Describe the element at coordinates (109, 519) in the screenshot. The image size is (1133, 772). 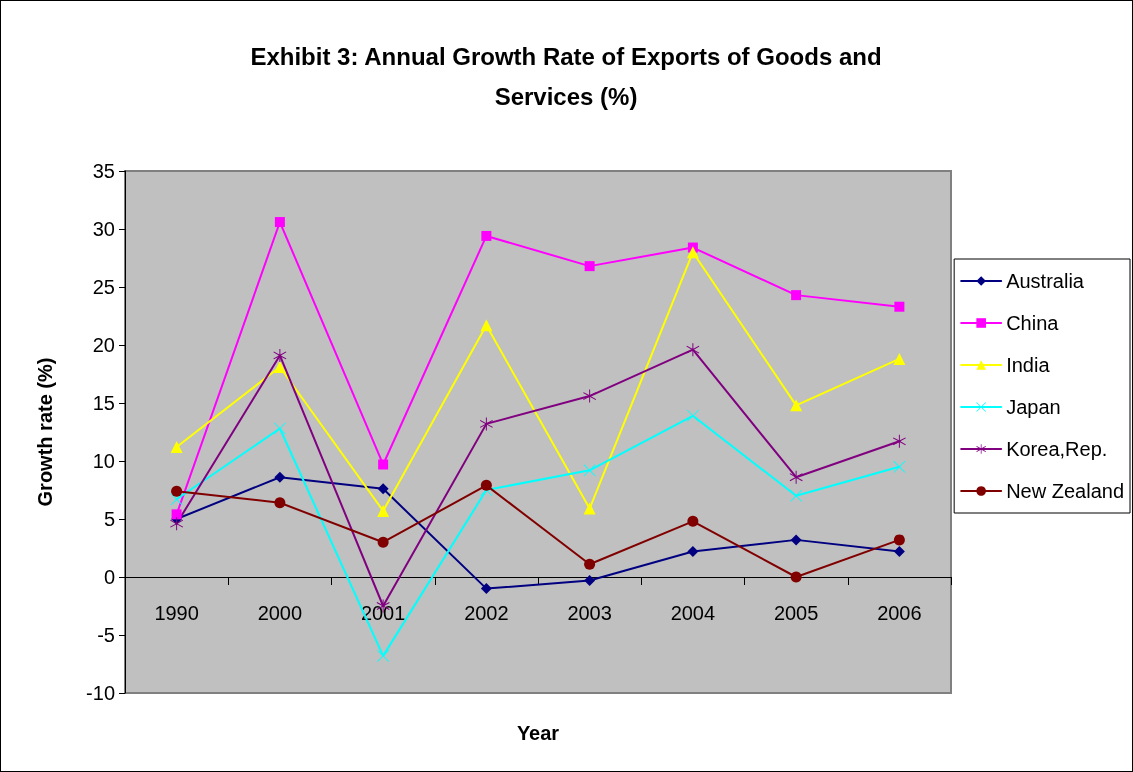
I see `y-tick-label: 5` at that location.